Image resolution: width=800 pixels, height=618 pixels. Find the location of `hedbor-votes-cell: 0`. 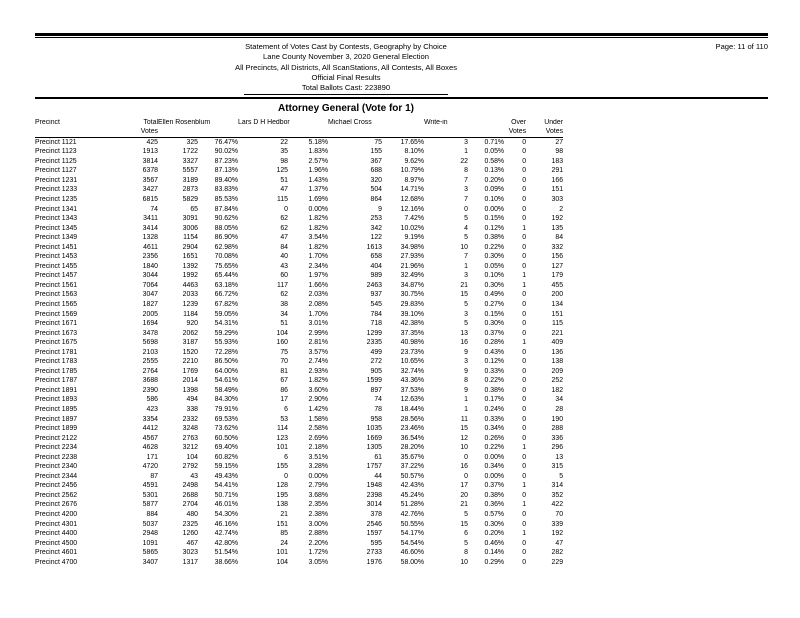

hedbor-votes-cell: 0 is located at coordinates (286, 476).